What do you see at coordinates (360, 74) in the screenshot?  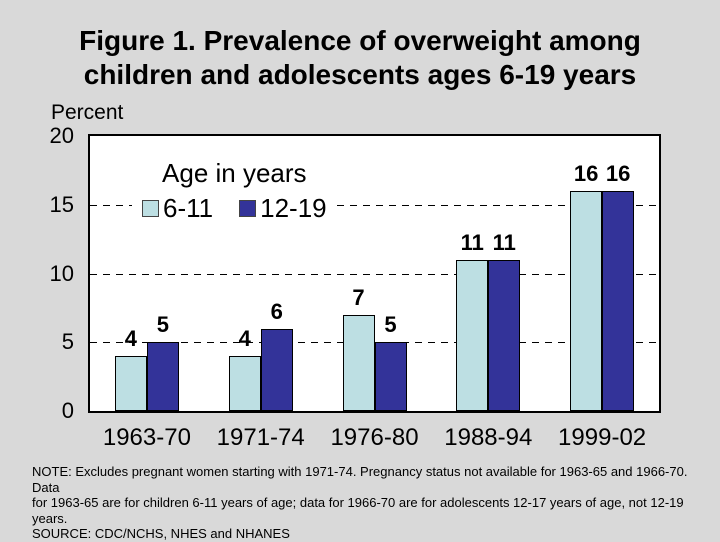 I see `chart-title-line2: children and adolescents ages 6-19 years` at bounding box center [360, 74].